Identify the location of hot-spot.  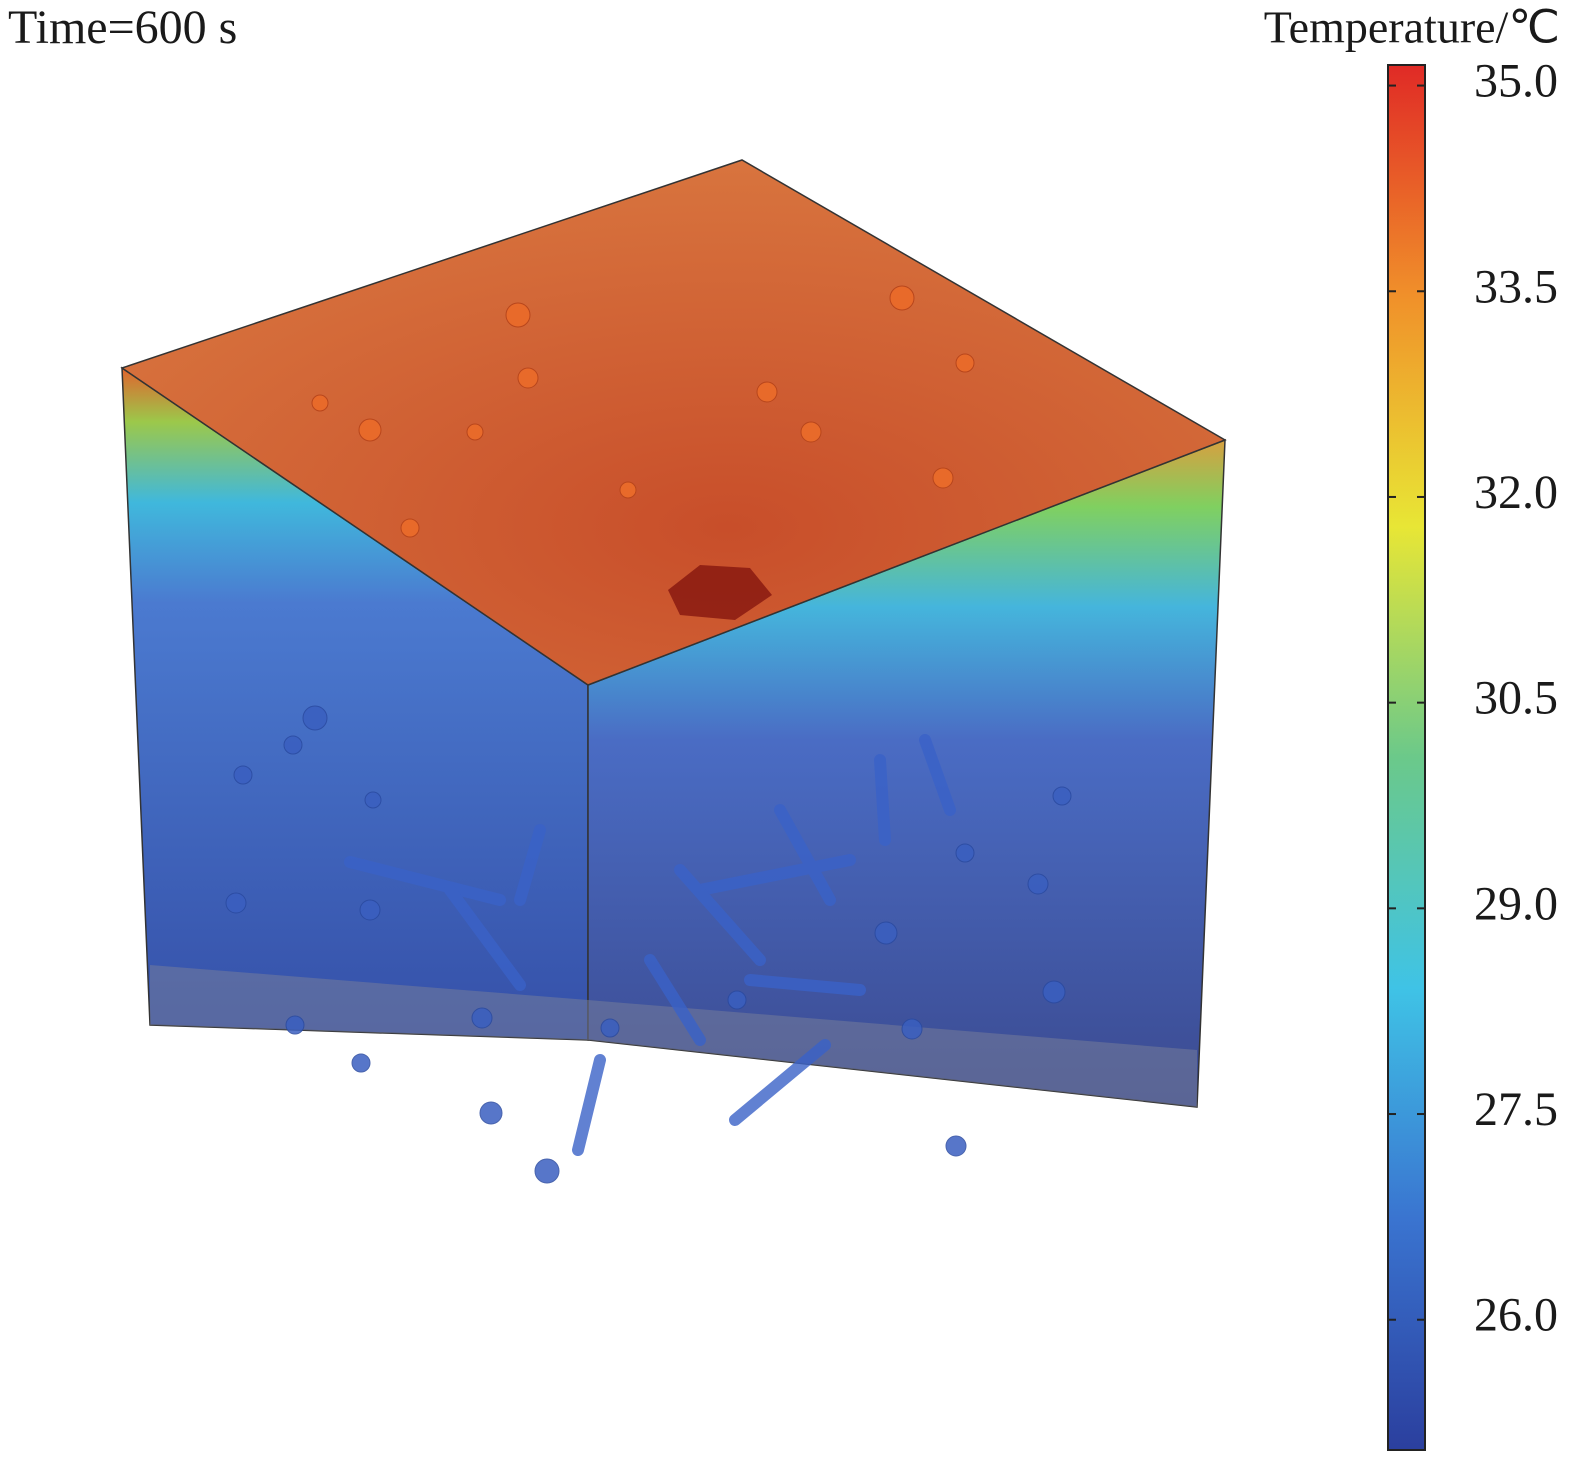
(720, 592).